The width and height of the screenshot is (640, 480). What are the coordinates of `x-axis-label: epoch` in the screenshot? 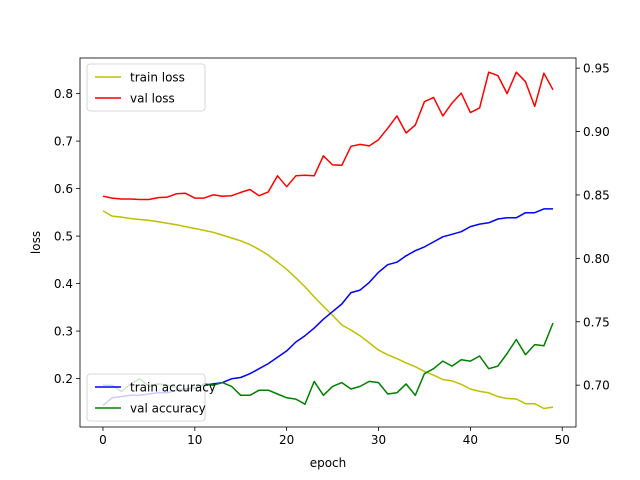 It's located at (328, 463).